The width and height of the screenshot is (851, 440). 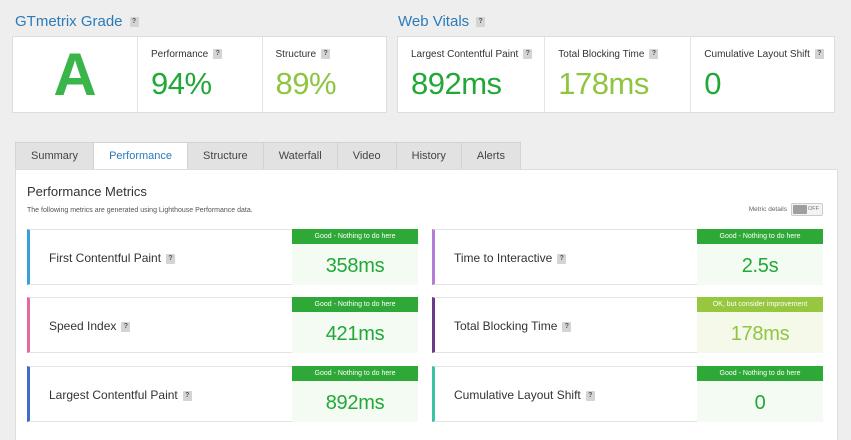 What do you see at coordinates (800, 209) in the screenshot?
I see `toggle-knob` at bounding box center [800, 209].